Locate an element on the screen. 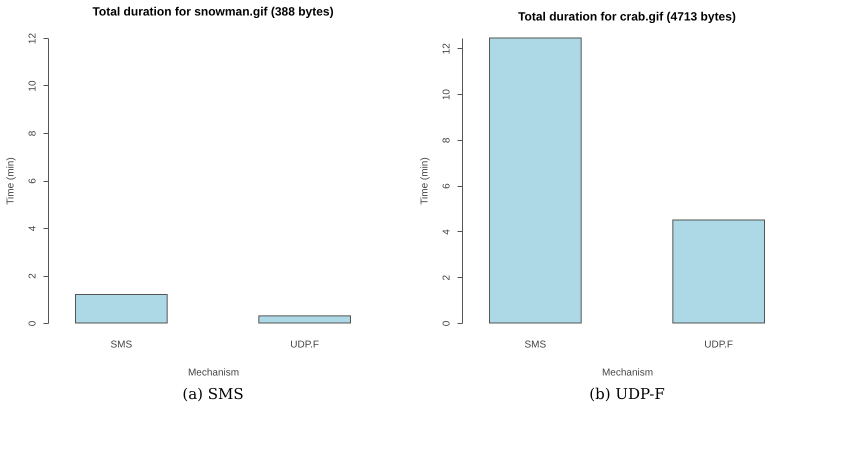  chart-title: Total duration for crab.gif (4713 bytes) is located at coordinates (627, 17).